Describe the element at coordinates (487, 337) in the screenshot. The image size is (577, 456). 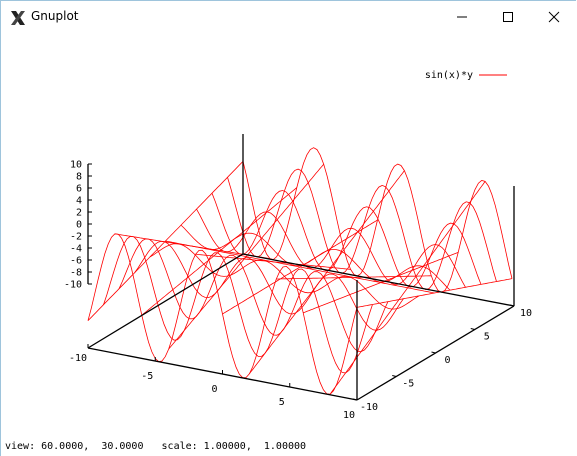
I see `y-tick-label: 5` at that location.